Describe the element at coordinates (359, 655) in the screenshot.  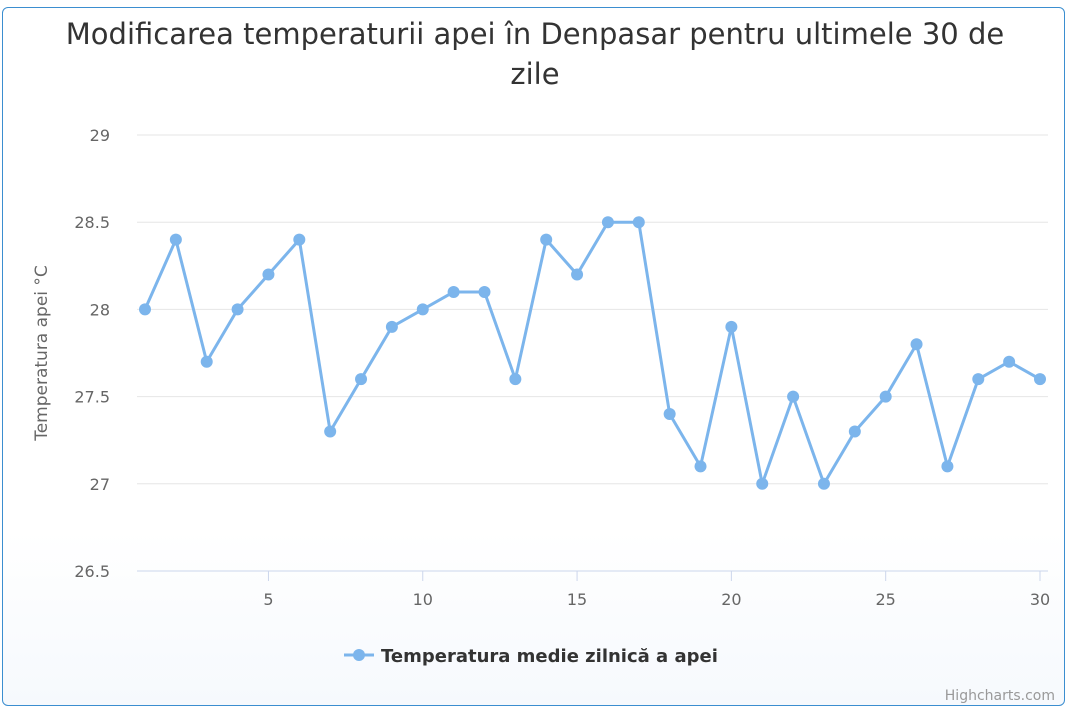
I see `legend-marker-symbol` at that location.